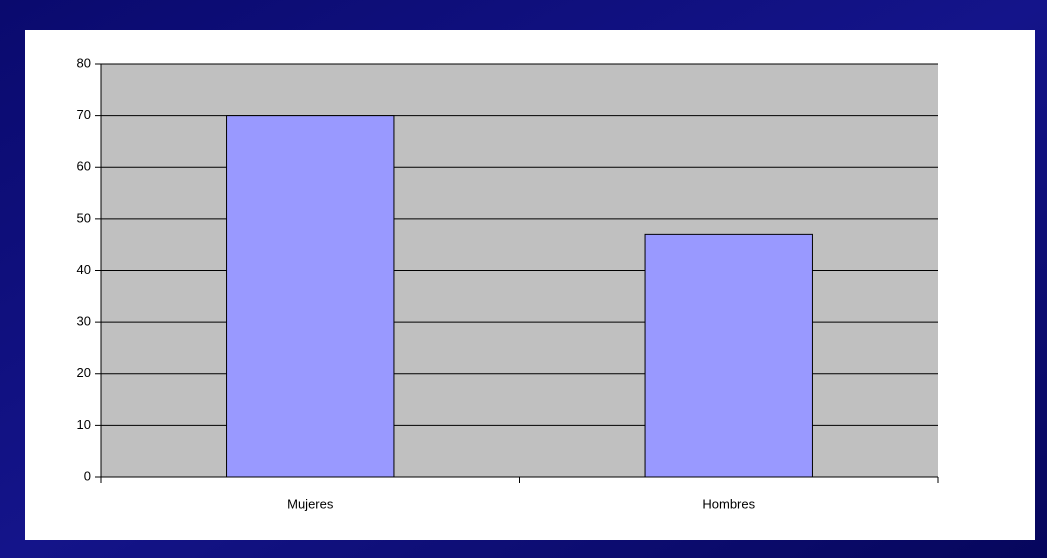 The height and width of the screenshot is (558, 1047). I want to click on y-tick-label: 70, so click(84, 114).